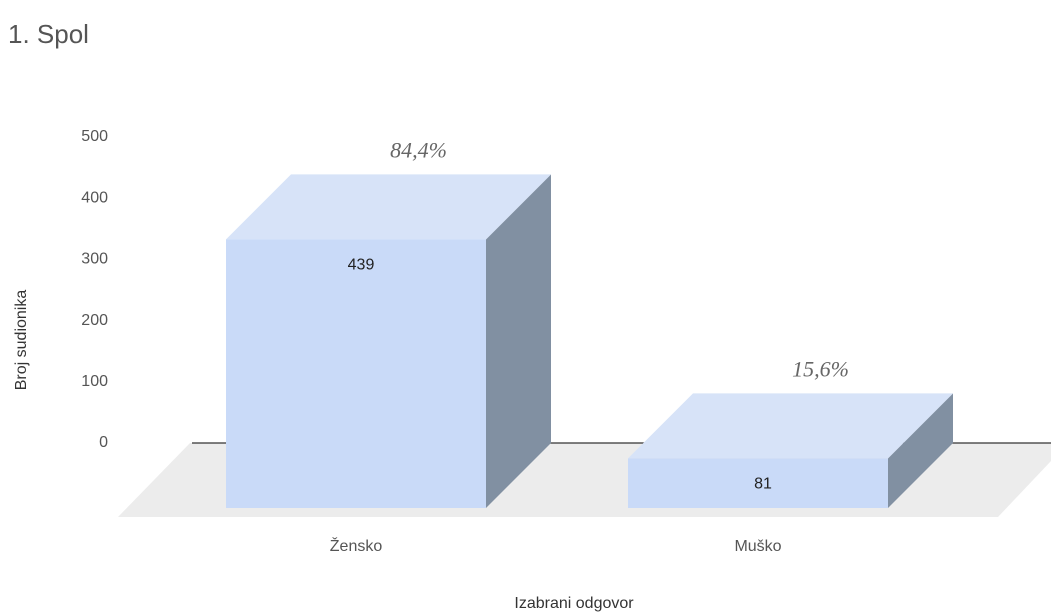 This screenshot has width=1051, height=614. Describe the element at coordinates (356, 545) in the screenshot. I see `x-tick-label: Žensko` at that location.